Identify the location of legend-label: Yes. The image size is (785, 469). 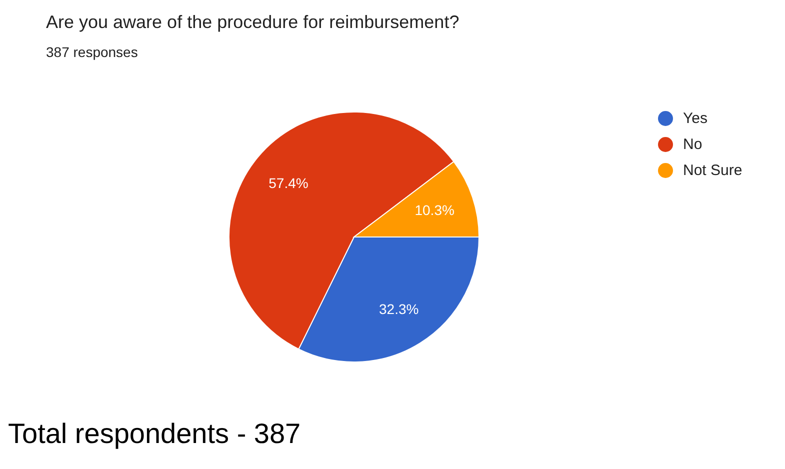
(695, 118).